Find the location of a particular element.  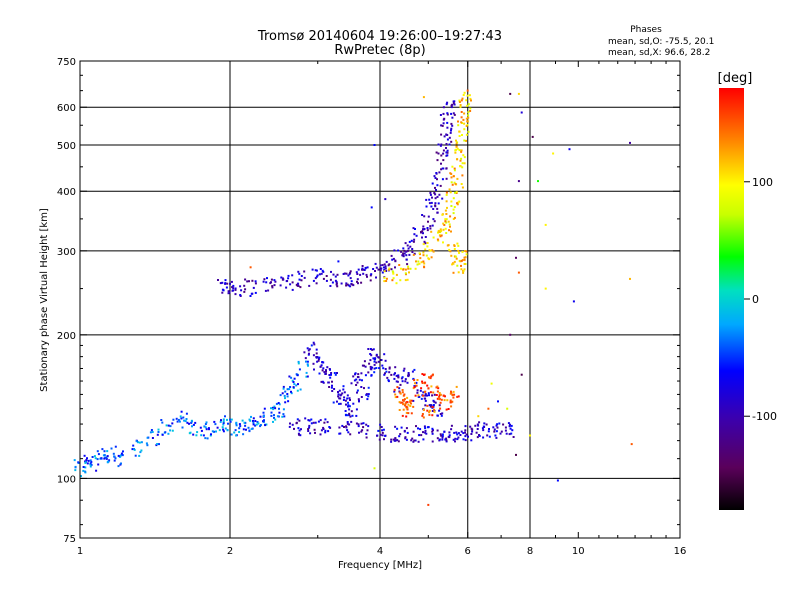

colorbar-ticks: 100 0 -100 is located at coordinates (760, 299).